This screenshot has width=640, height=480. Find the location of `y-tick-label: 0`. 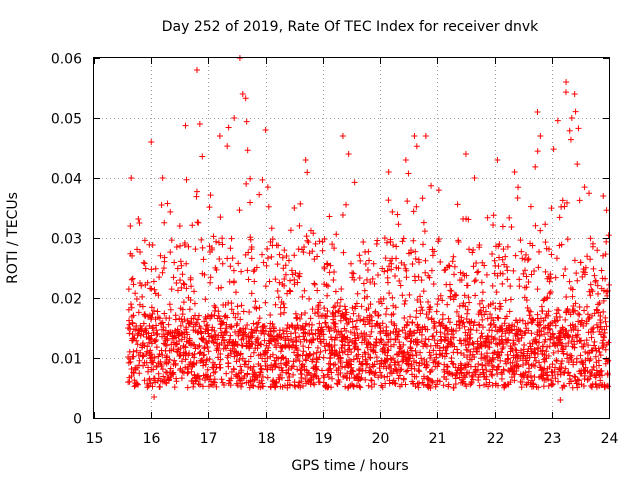

y-tick-label: 0 is located at coordinates (77, 420).